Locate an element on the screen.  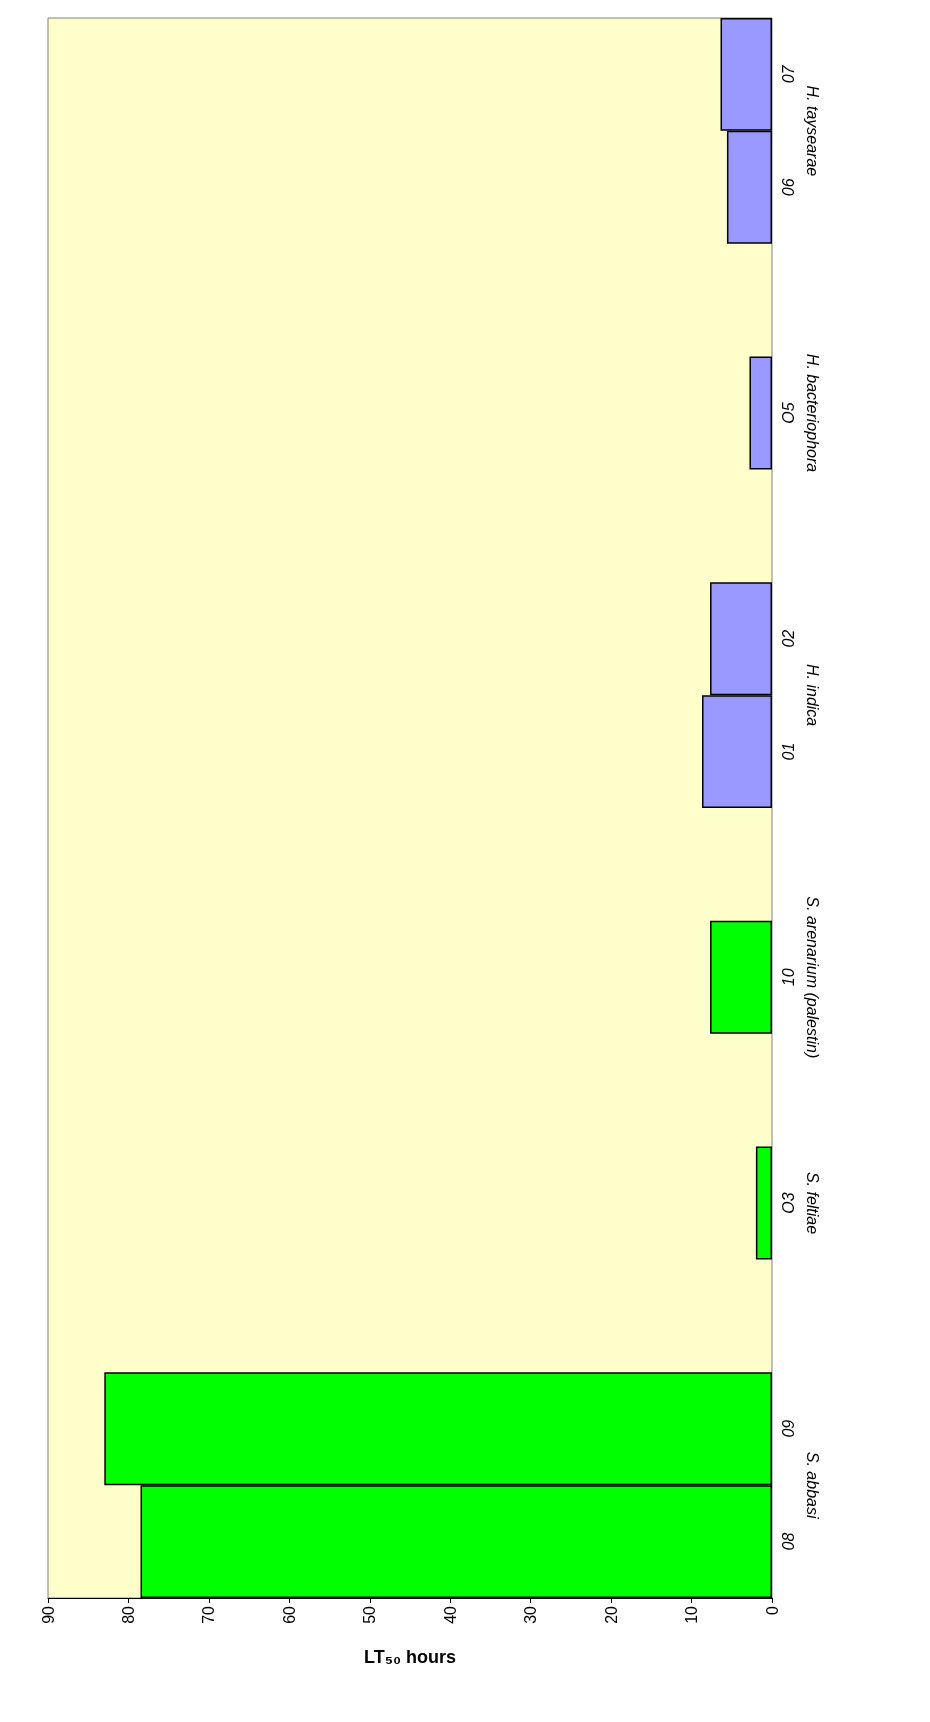
x-tick-label: 0 is located at coordinates (772, 1610).